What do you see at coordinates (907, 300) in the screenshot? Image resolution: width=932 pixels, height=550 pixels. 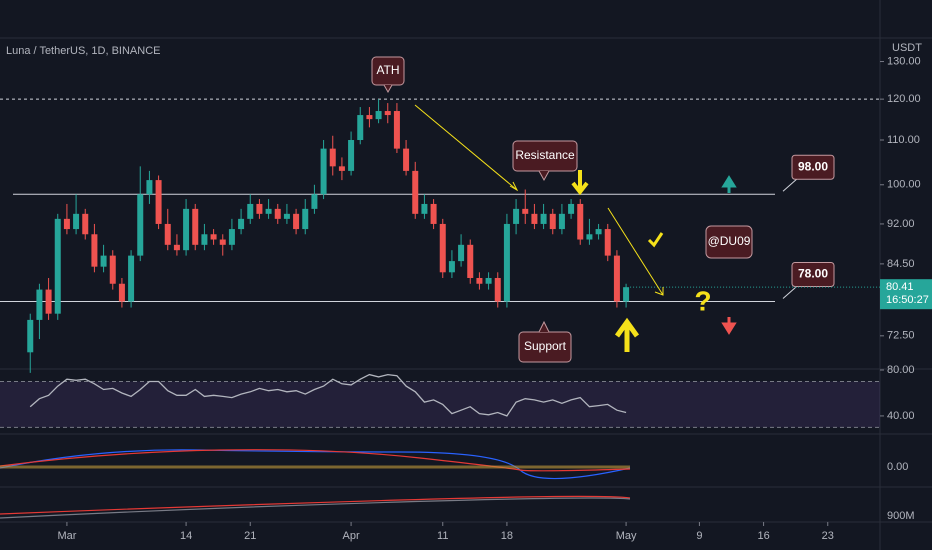 I see `countdown: 16:50:27` at bounding box center [907, 300].